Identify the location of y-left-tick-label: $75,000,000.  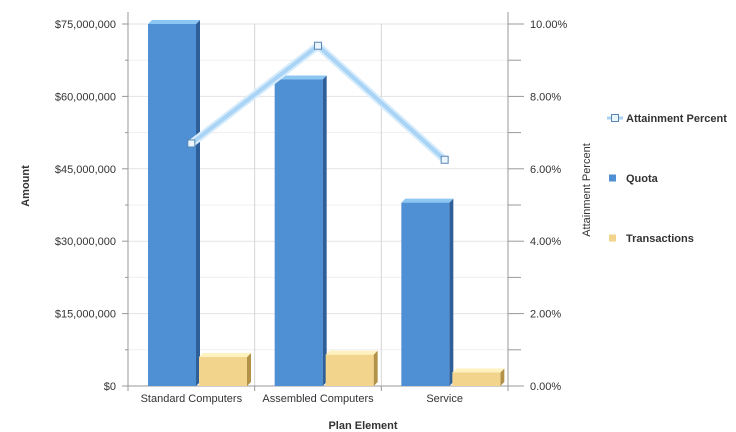
(85, 25).